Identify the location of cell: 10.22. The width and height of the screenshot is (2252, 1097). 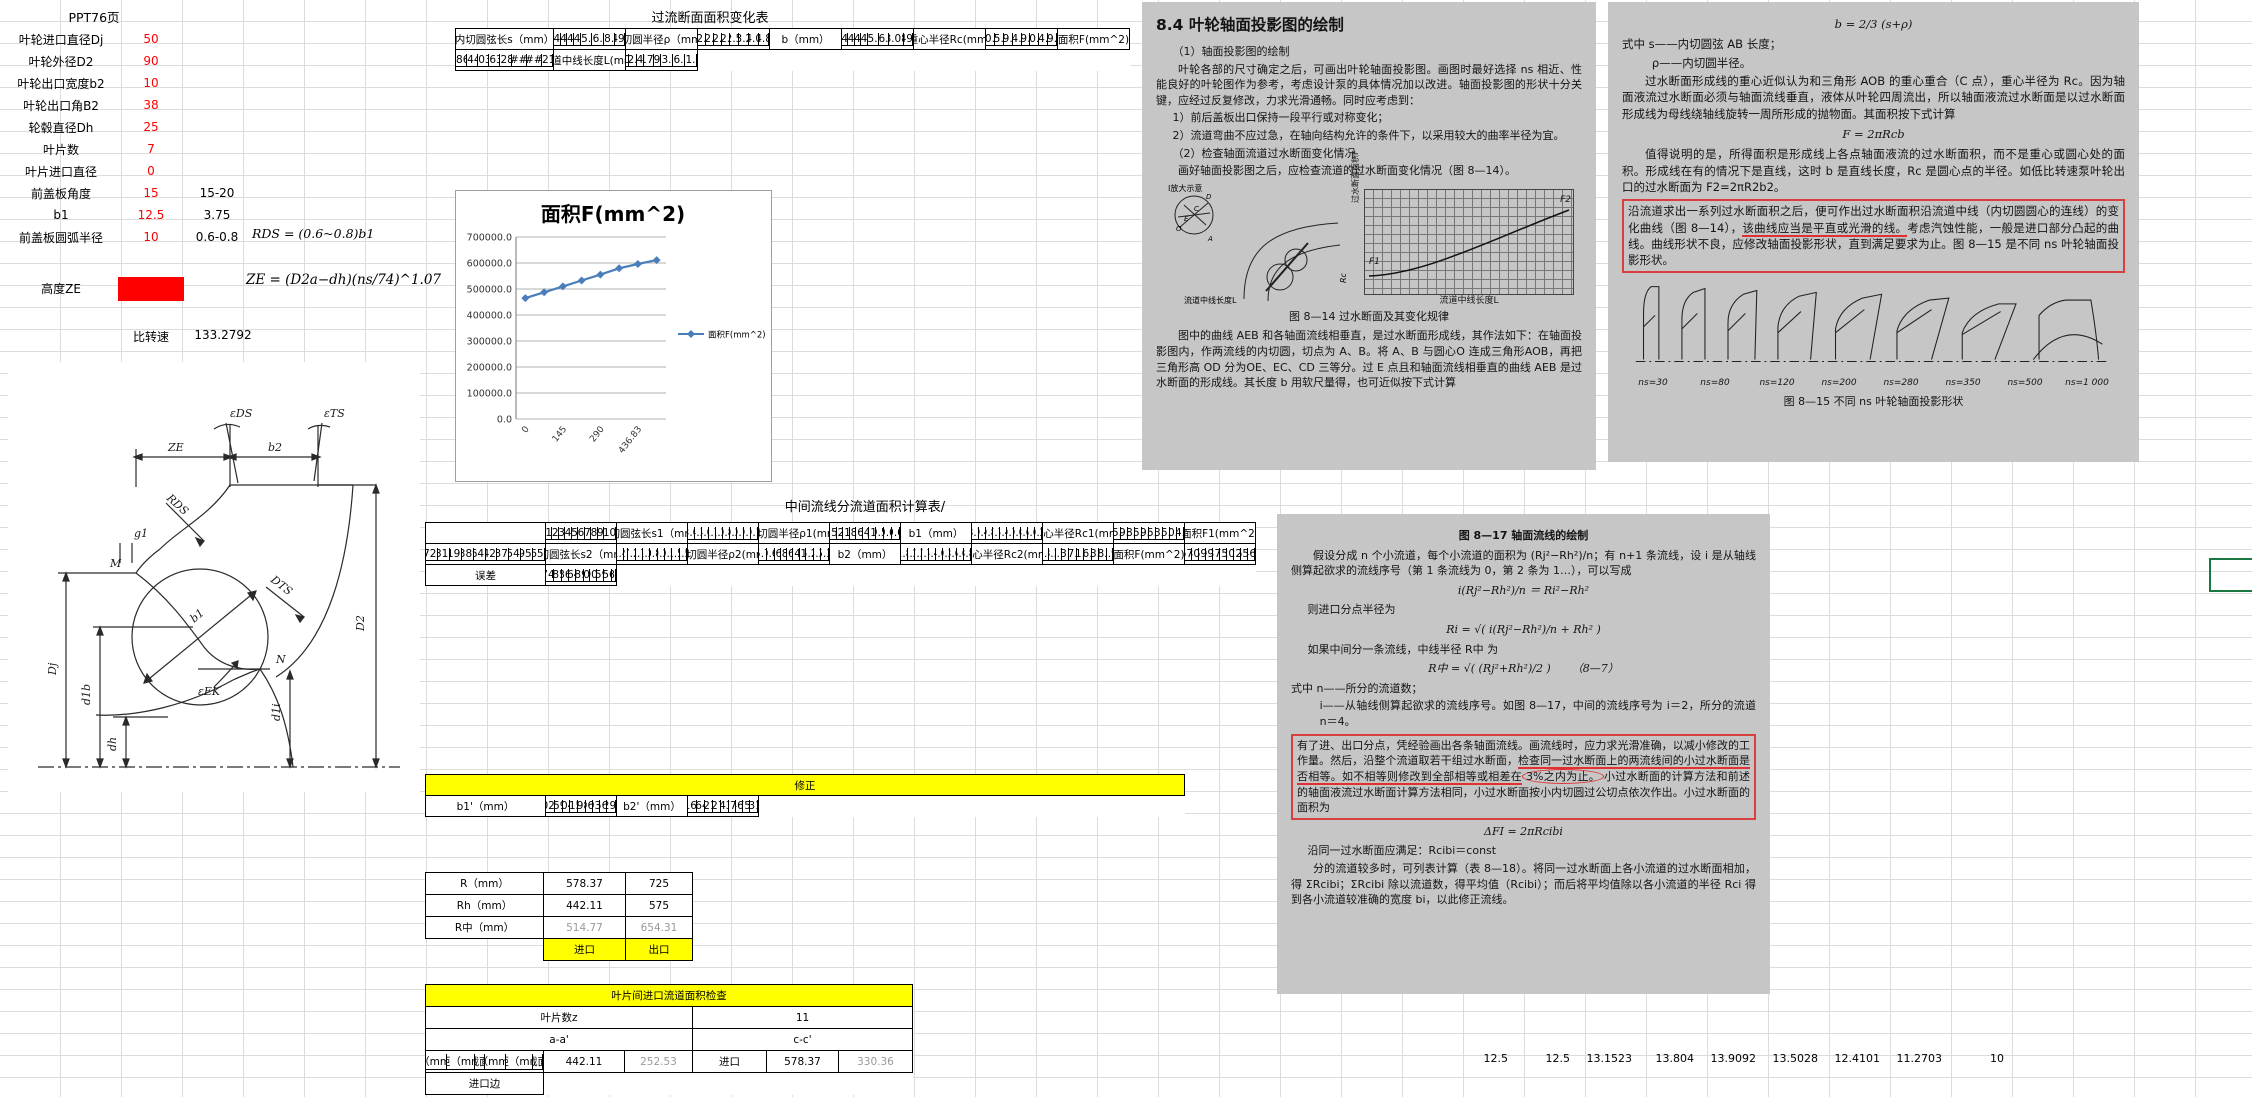
(733, 533).